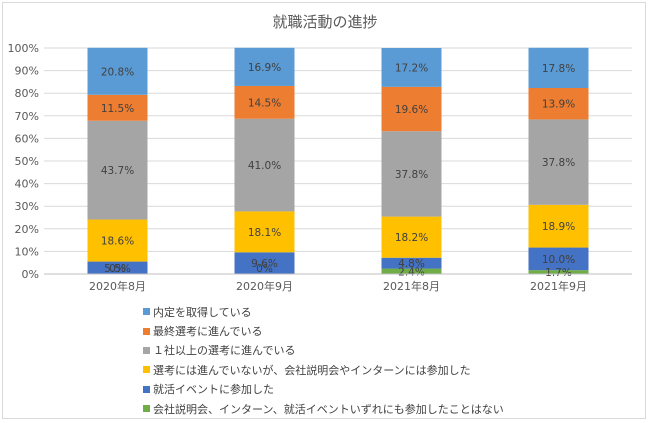  Describe the element at coordinates (27, 71) in the screenshot. I see `y-tick-label: 90%` at that location.